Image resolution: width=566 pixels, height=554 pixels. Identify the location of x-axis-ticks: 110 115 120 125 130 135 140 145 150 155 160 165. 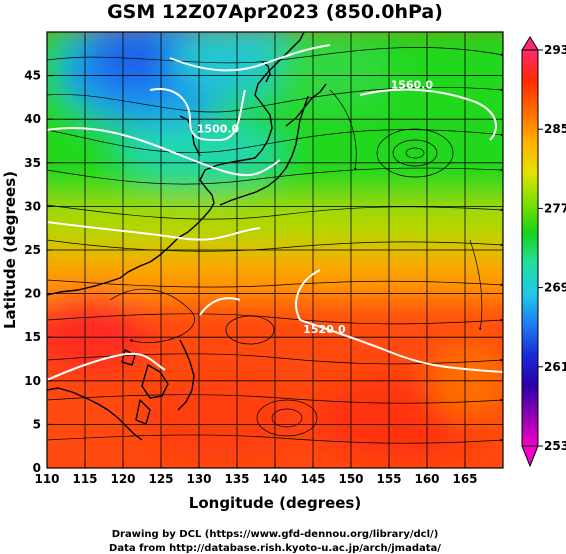
(256, 474).